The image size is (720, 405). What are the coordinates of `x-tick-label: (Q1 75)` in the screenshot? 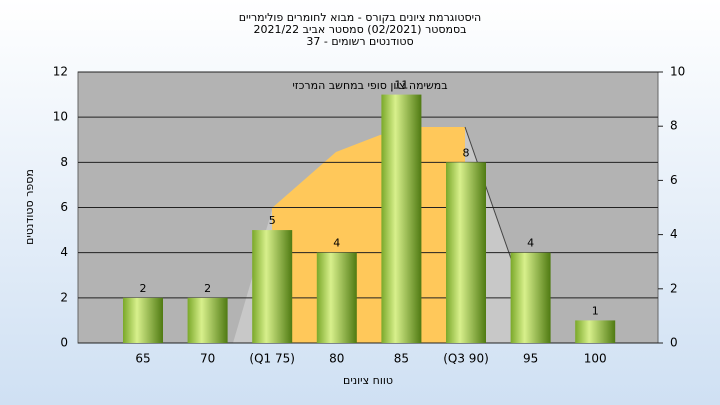 It's located at (272, 359).